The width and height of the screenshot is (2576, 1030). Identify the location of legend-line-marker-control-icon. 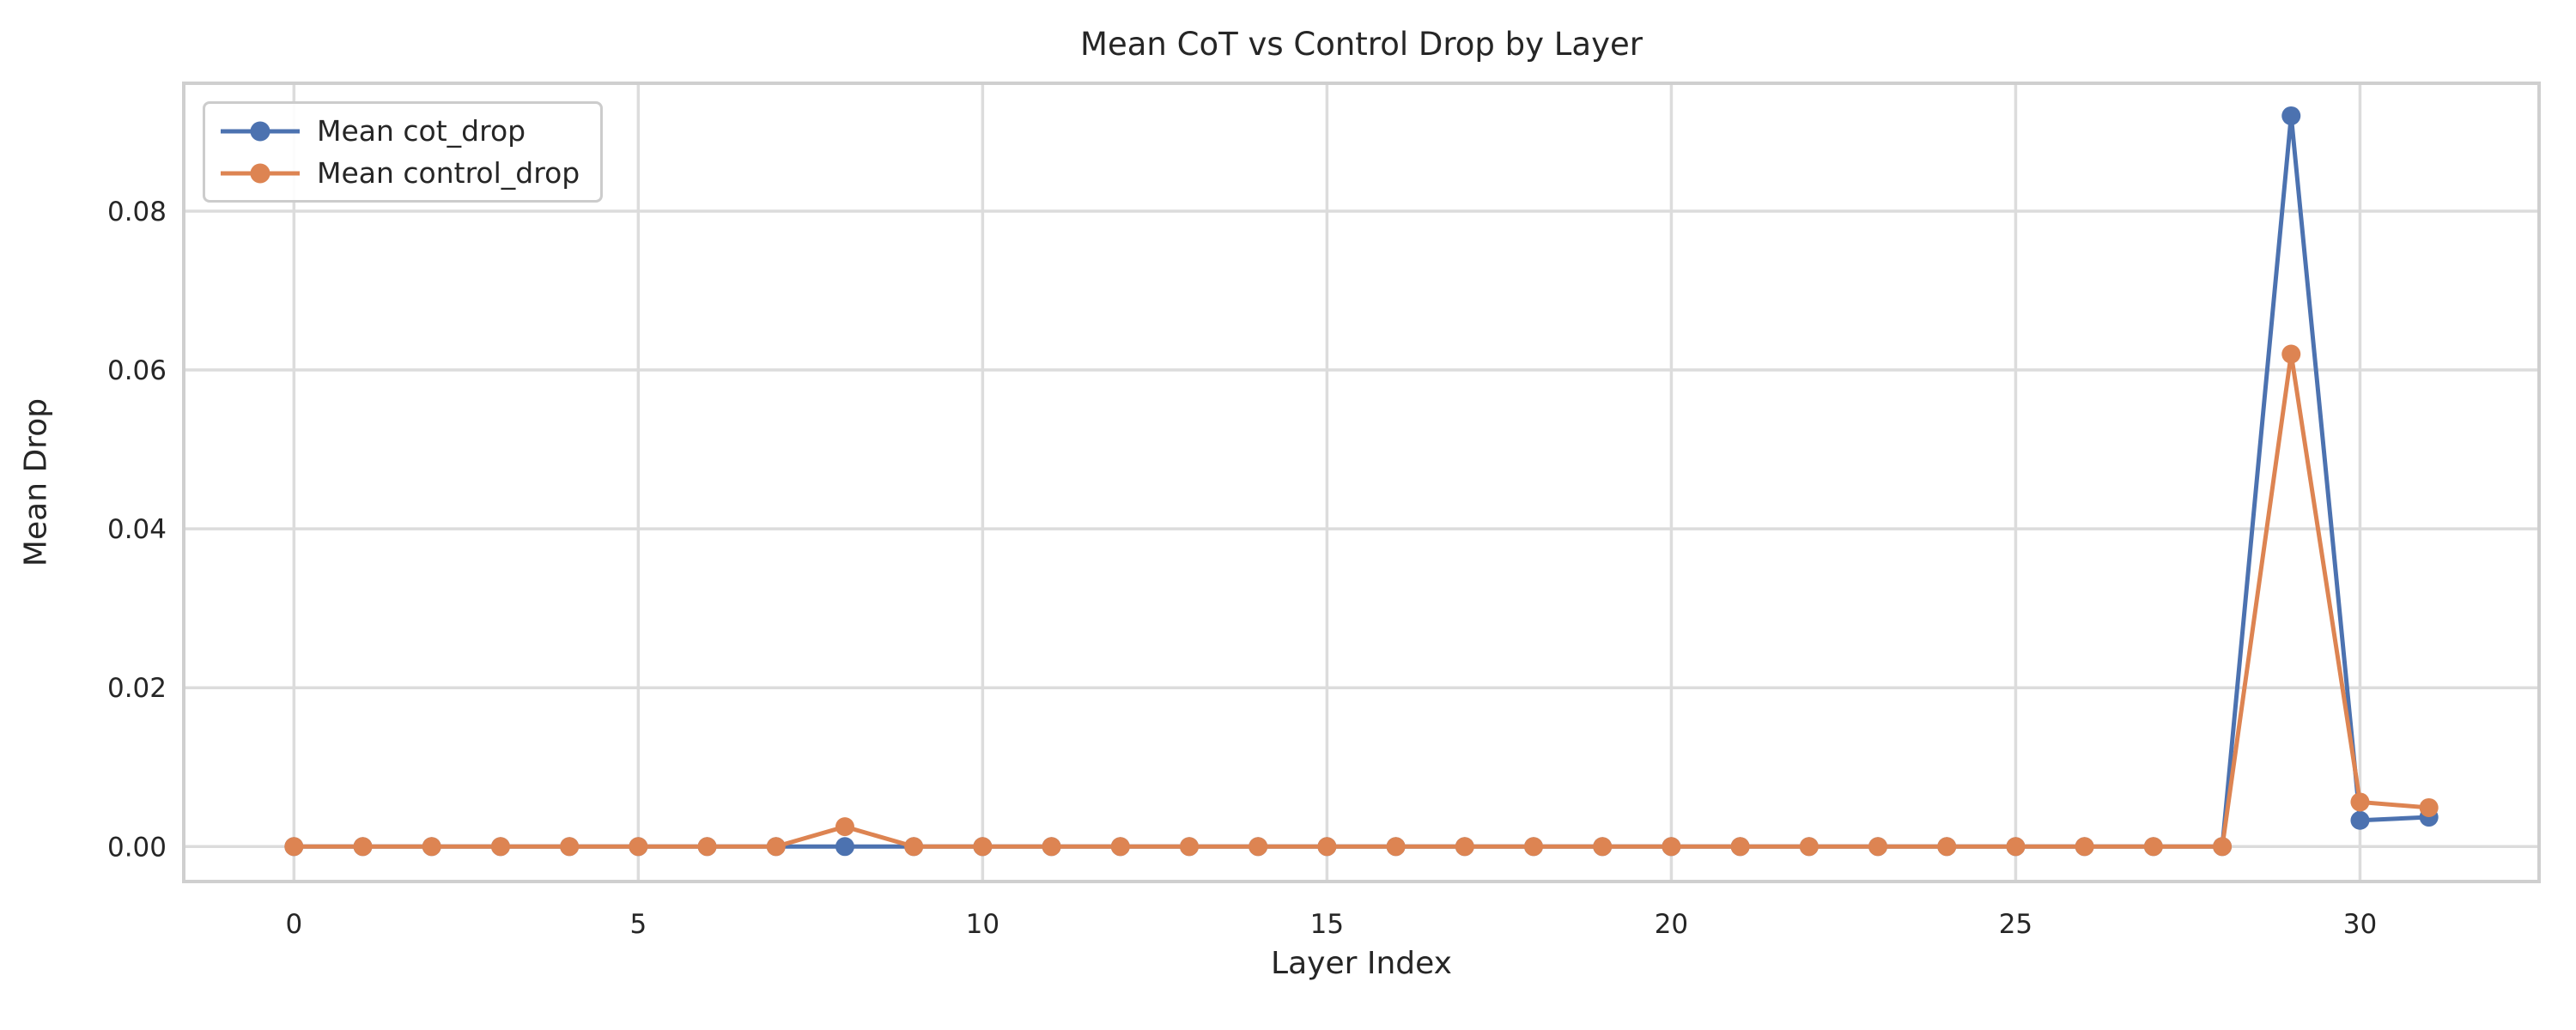
(260, 173).